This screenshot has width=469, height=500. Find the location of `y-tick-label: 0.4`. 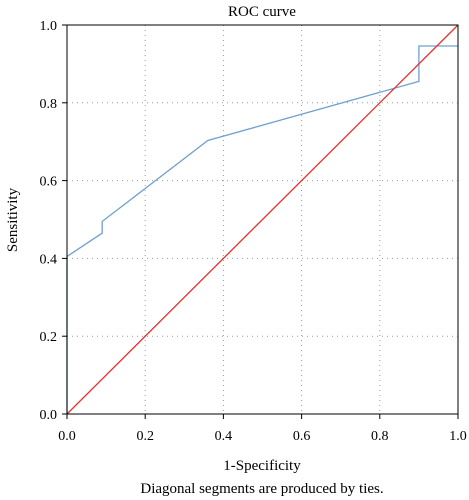

y-tick-label: 0.4 is located at coordinates (49, 259).